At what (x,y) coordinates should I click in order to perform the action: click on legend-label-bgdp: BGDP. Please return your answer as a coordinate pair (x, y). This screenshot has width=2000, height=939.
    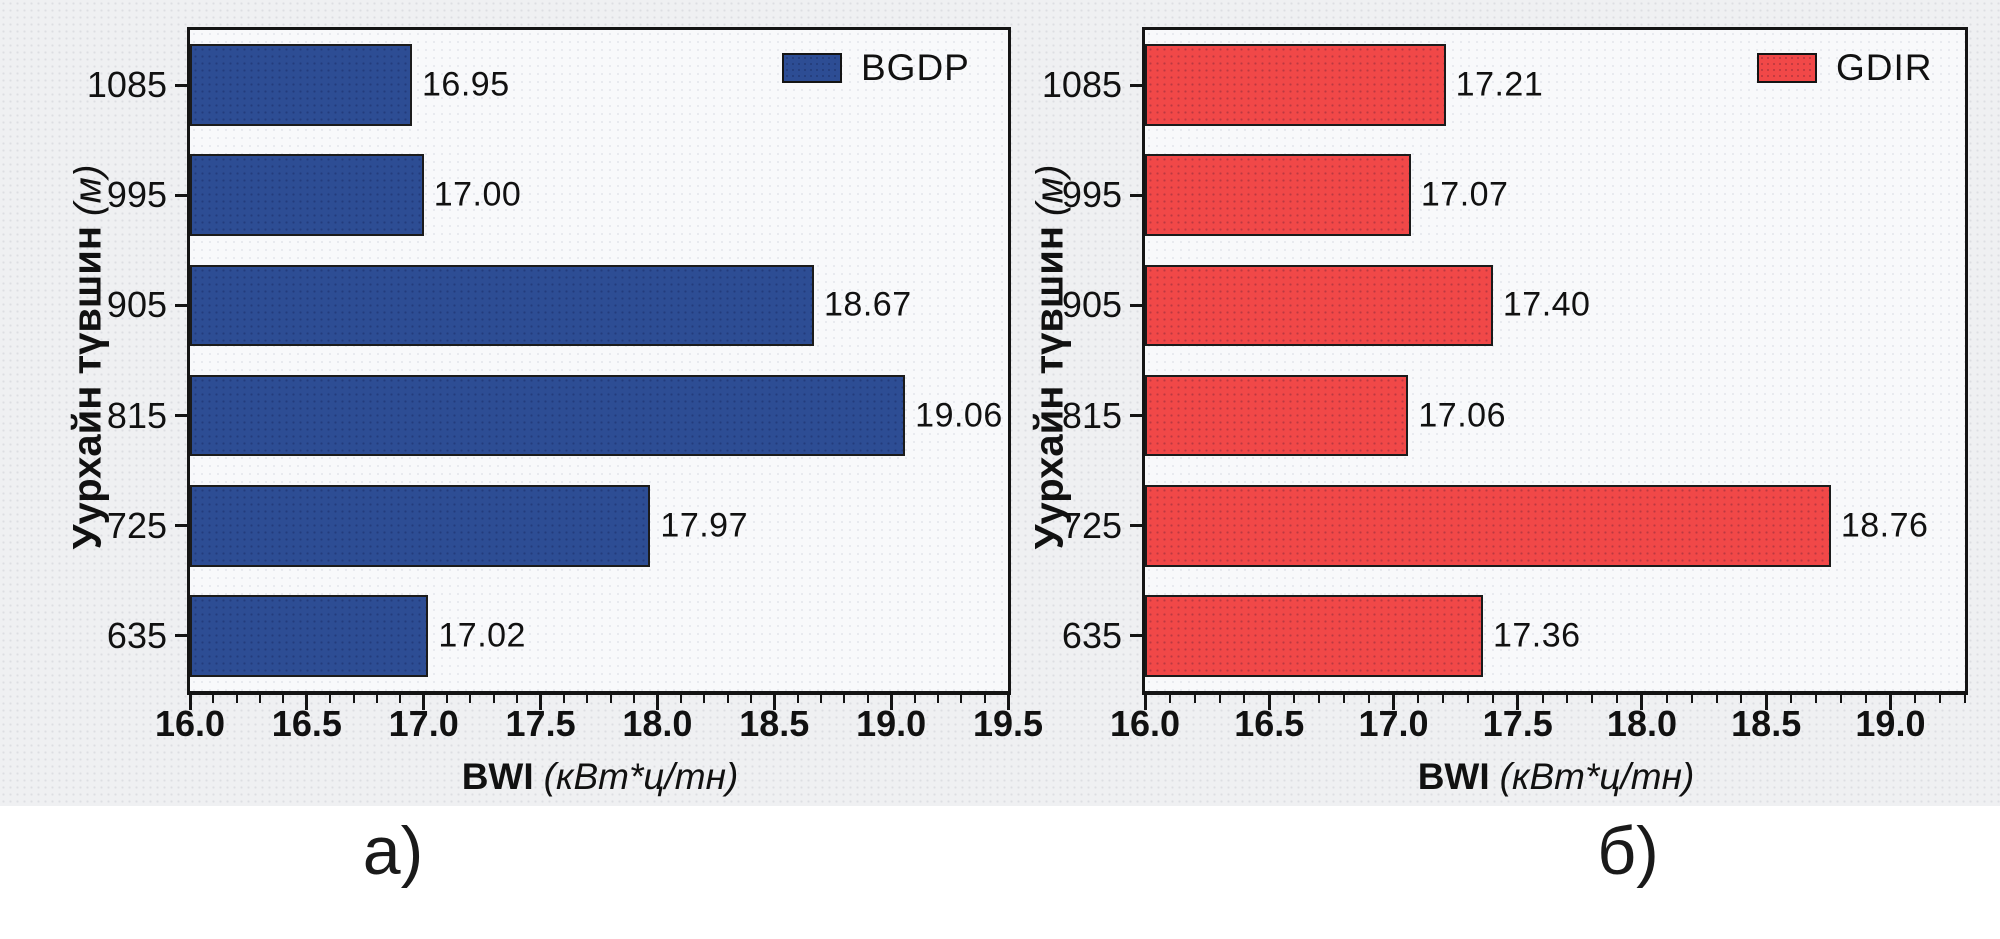
    Looking at the image, I should click on (915, 67).